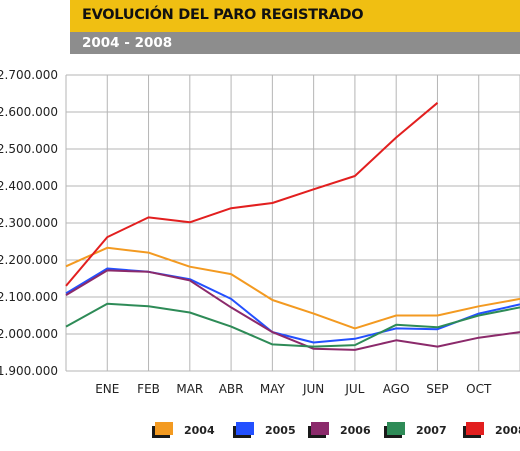 This screenshot has height=451, width=520. I want to click on x-tick-label: OCT, so click(479, 389).